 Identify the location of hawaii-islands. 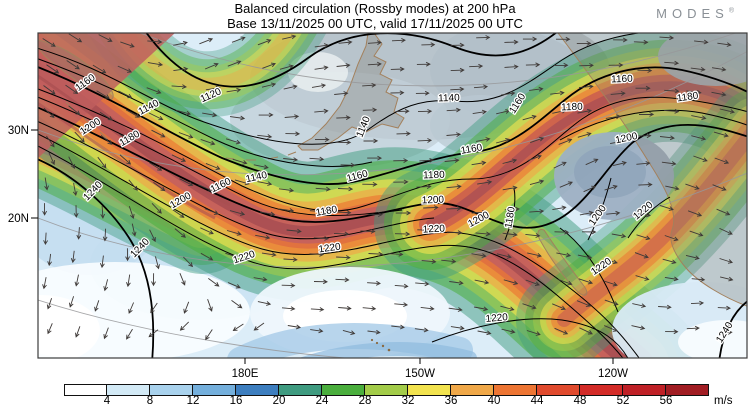
(380, 345).